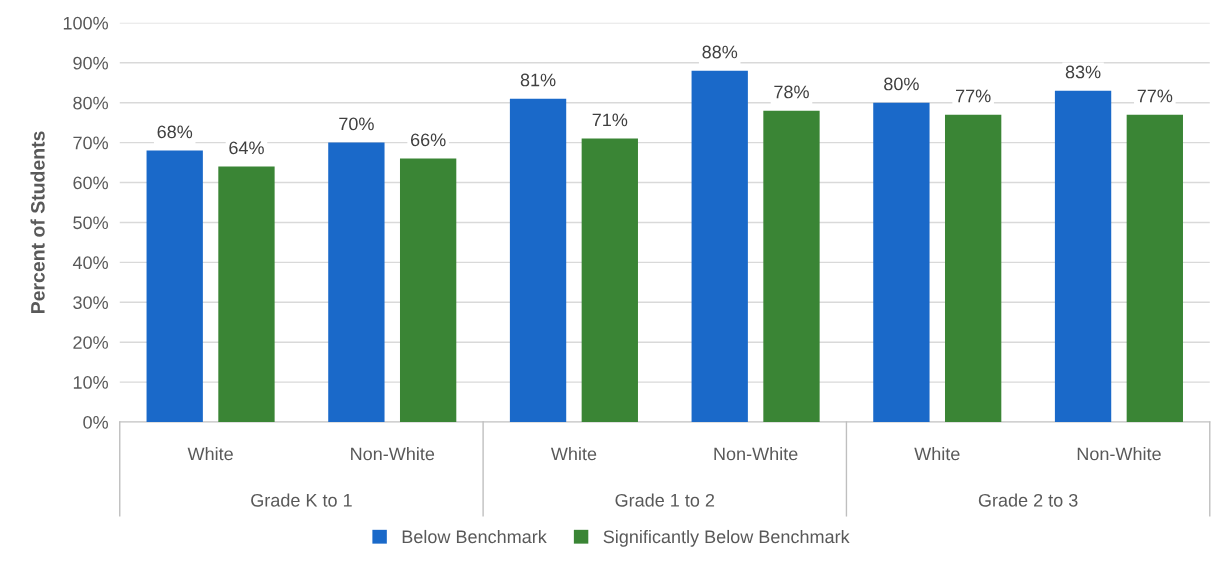  What do you see at coordinates (90, 382) in the screenshot?
I see `y-tick-label: 10%` at bounding box center [90, 382].